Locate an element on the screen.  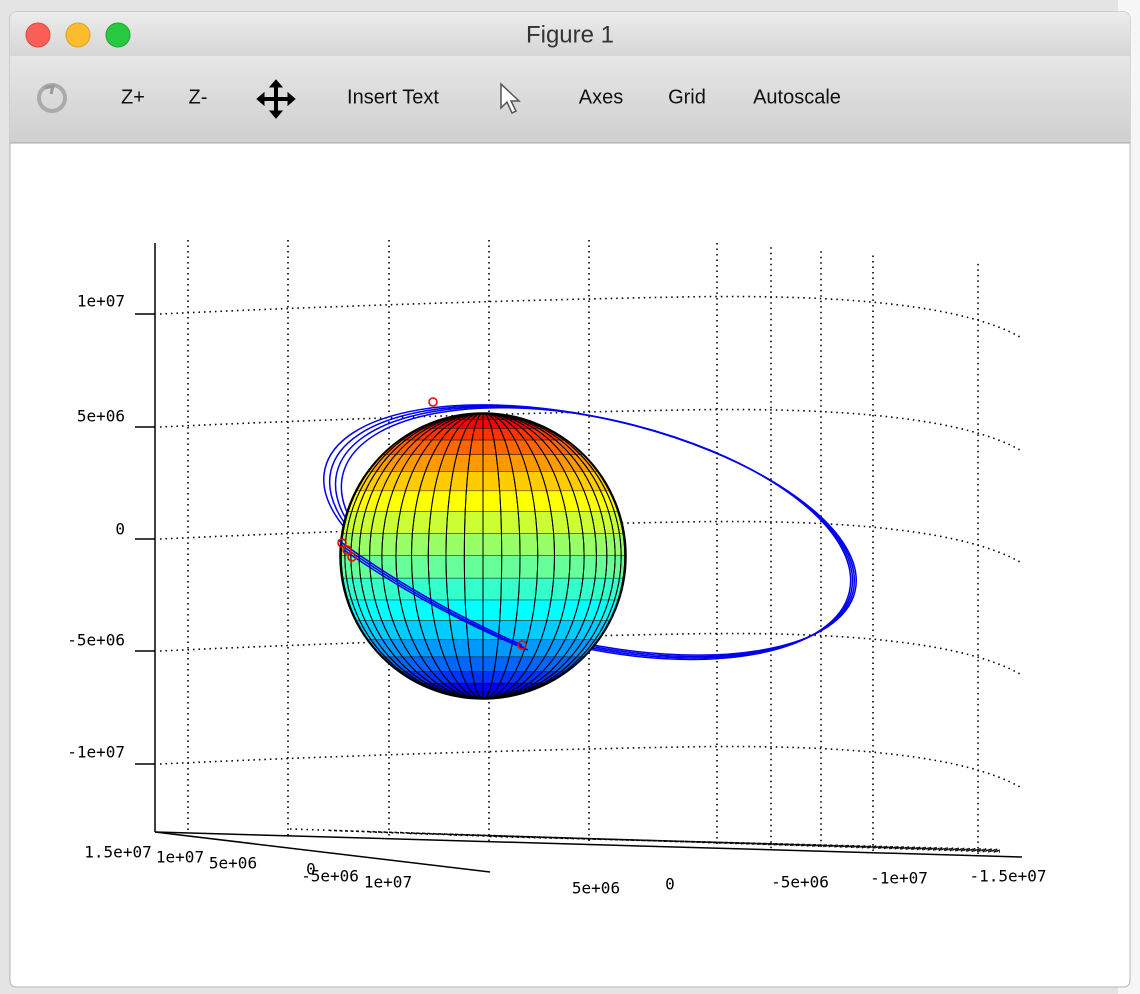
minimize-button is located at coordinates (78, 35).